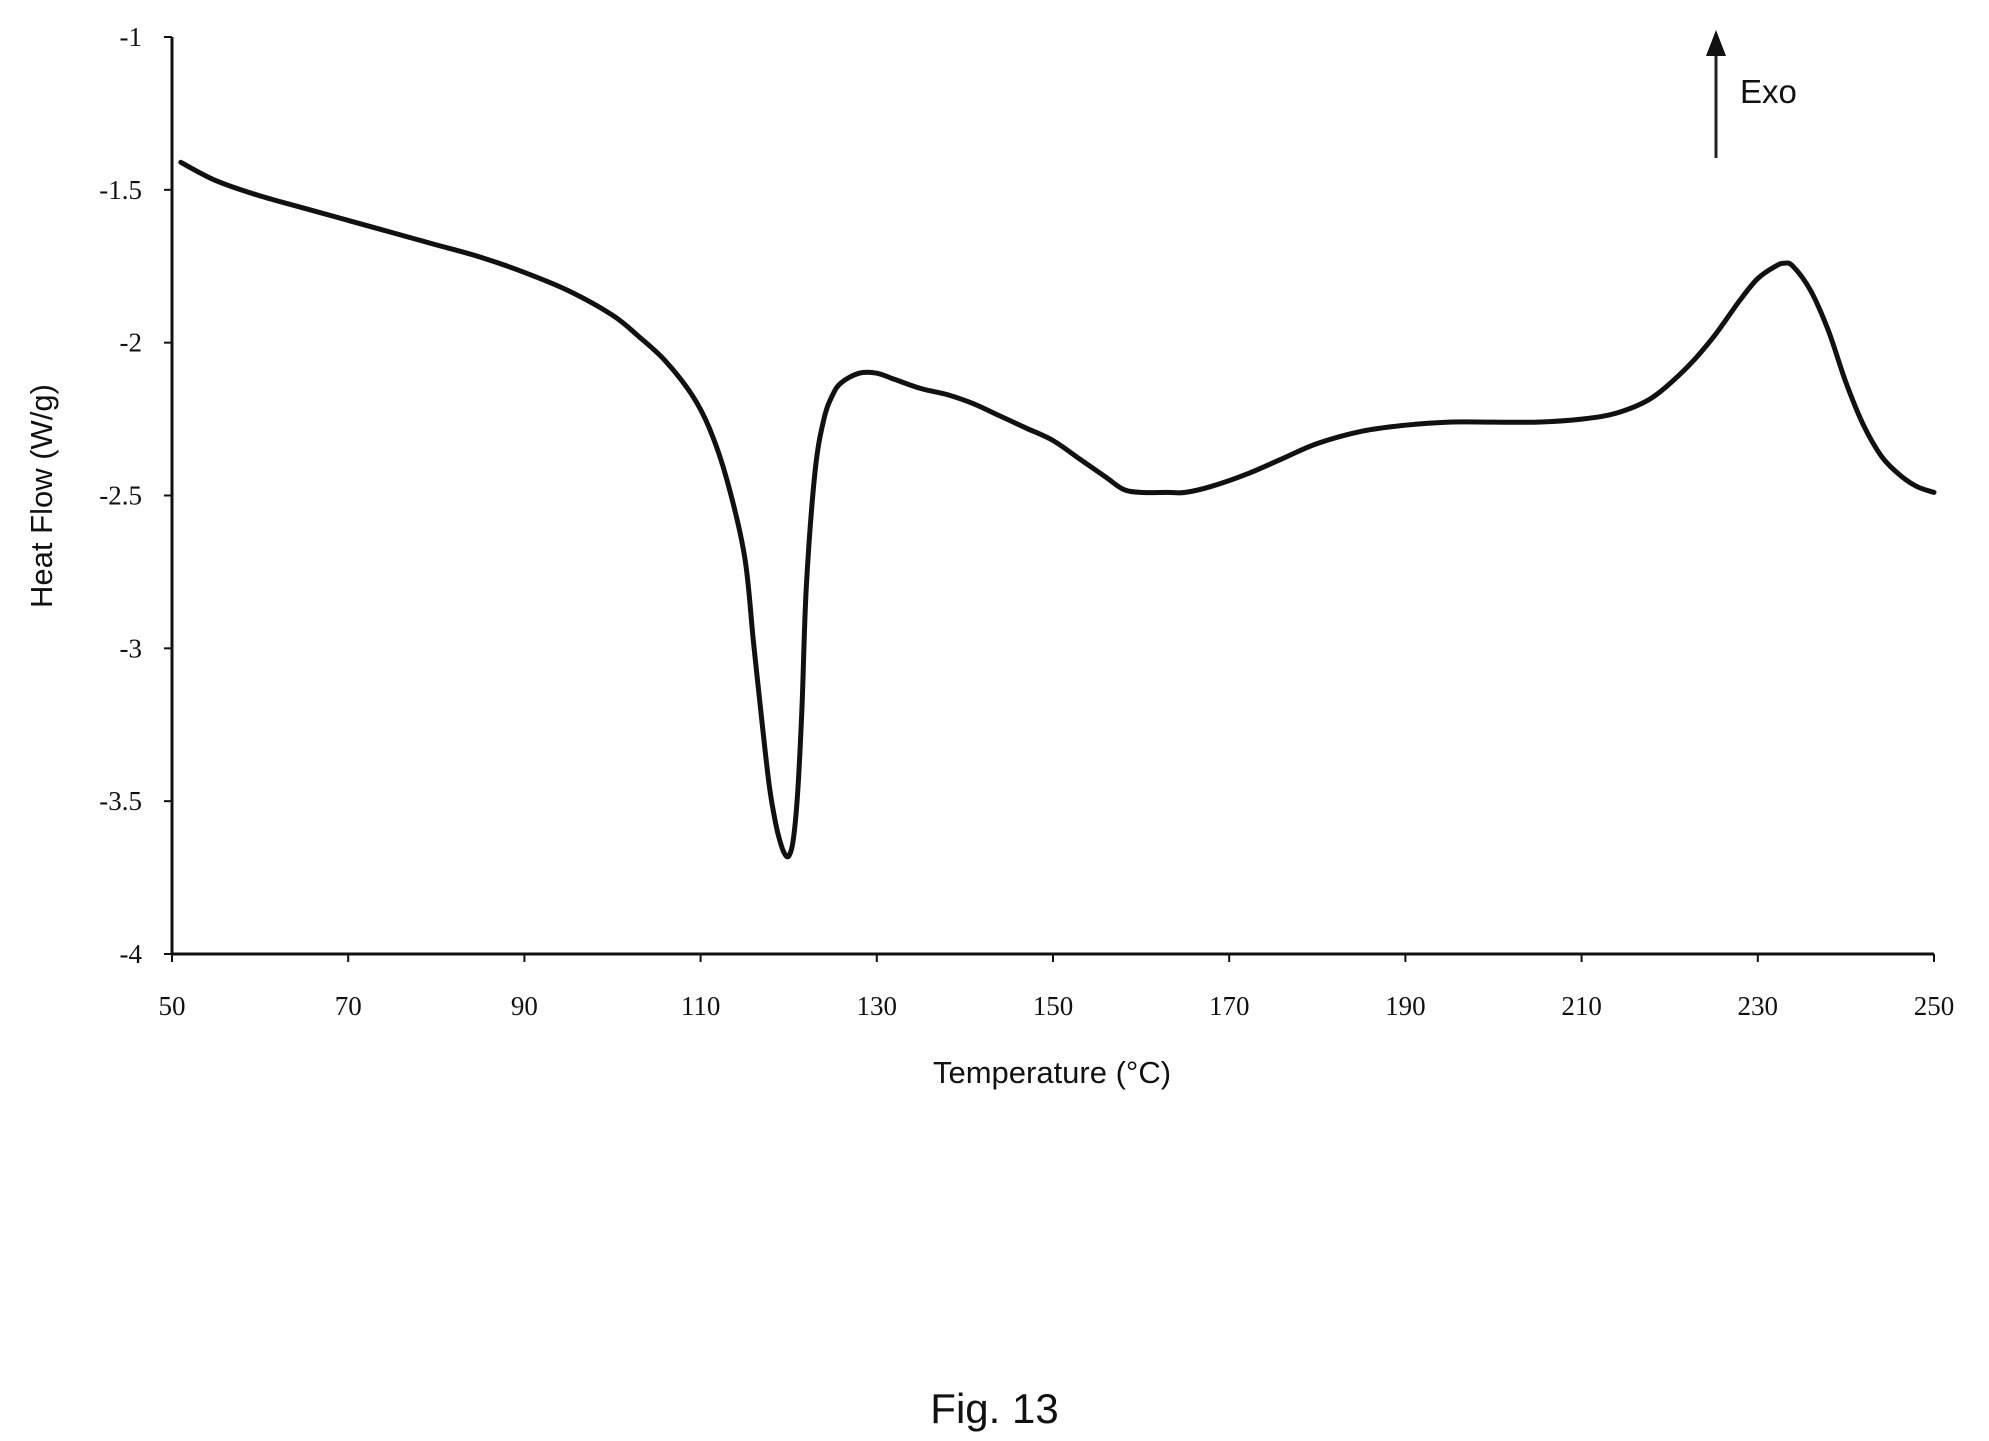 This screenshot has width=1989, height=1441. What do you see at coordinates (1052, 1072) in the screenshot?
I see `x-axis-title: Temperature (°C)` at bounding box center [1052, 1072].